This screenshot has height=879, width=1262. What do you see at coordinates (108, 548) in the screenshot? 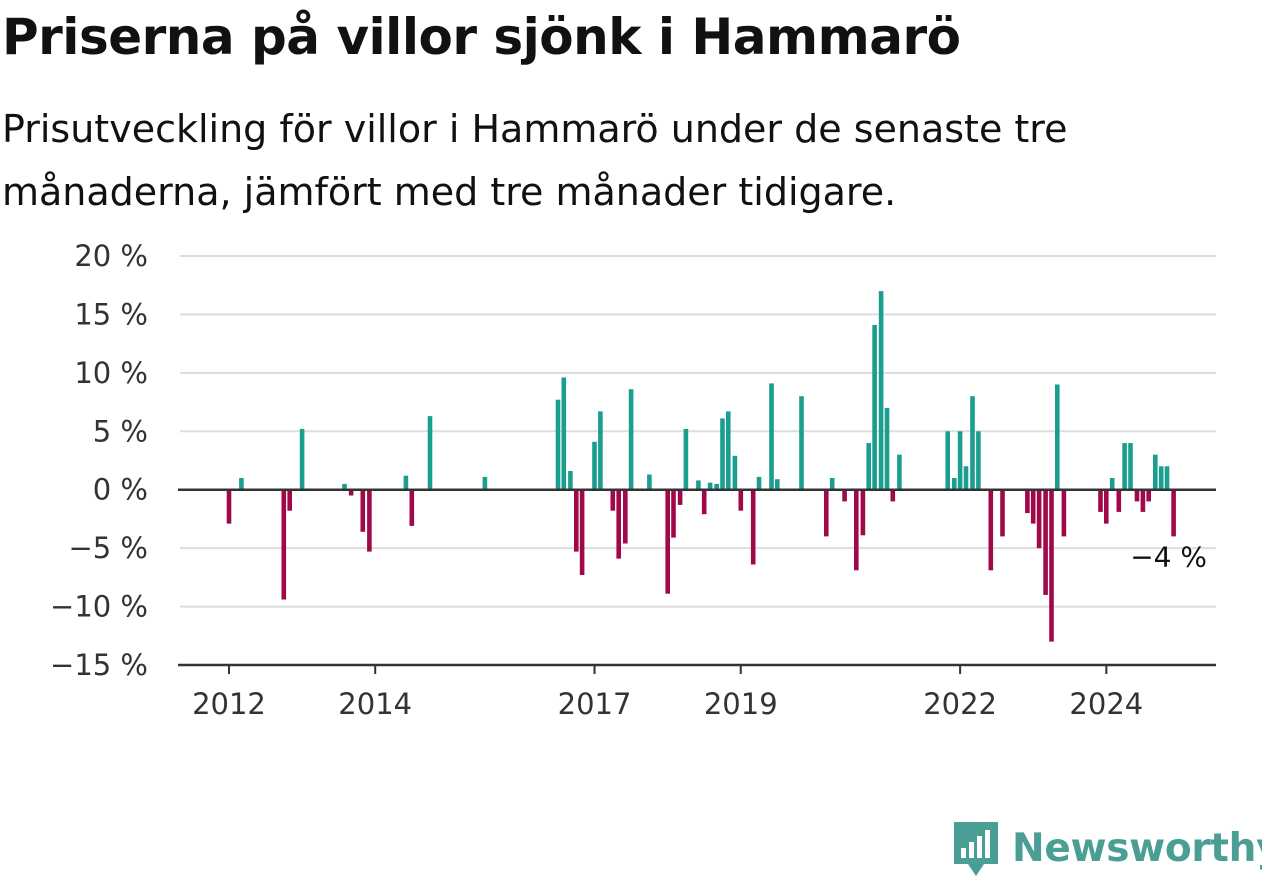
I see `y-tick-label: −5 %` at bounding box center [108, 548].